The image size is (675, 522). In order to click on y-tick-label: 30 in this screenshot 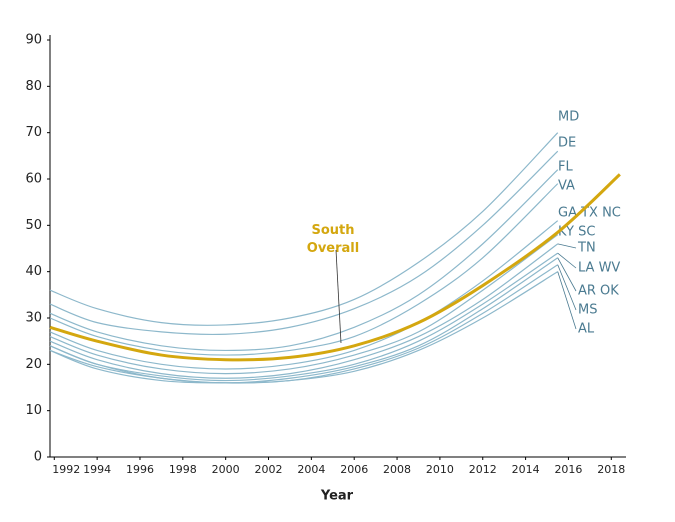, I will do `click(33, 318)`.